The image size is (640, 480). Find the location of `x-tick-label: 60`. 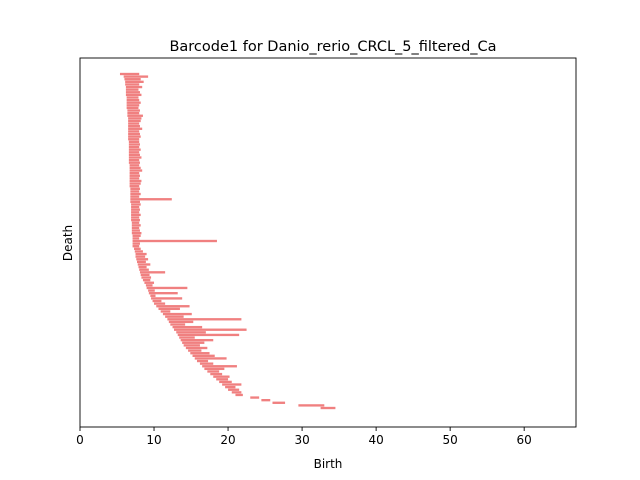

x-tick-label: 60 is located at coordinates (524, 440).